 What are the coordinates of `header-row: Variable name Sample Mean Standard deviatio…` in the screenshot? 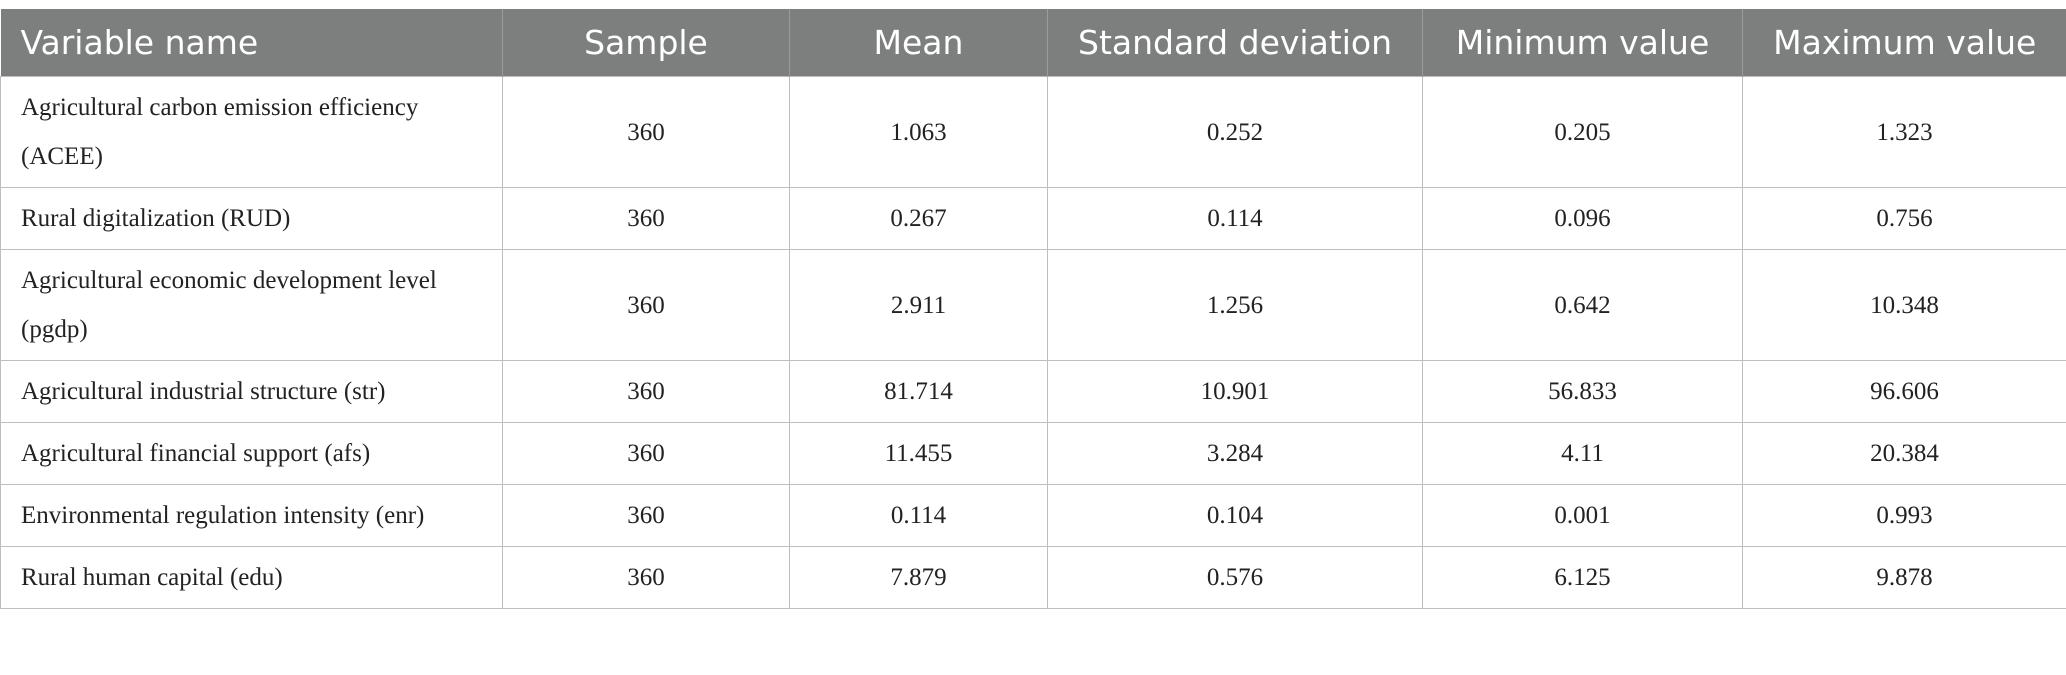 It's located at (1033, 43).